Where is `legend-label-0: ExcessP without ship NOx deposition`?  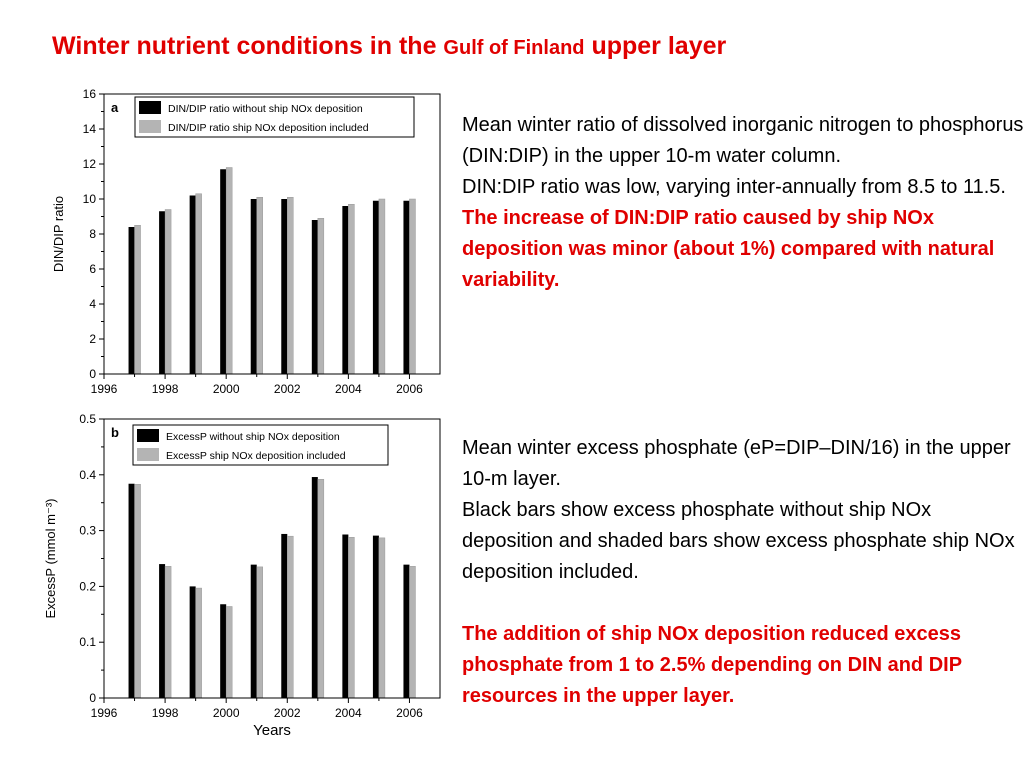
legend-label-0: ExcessP without ship NOx deposition is located at coordinates (253, 437).